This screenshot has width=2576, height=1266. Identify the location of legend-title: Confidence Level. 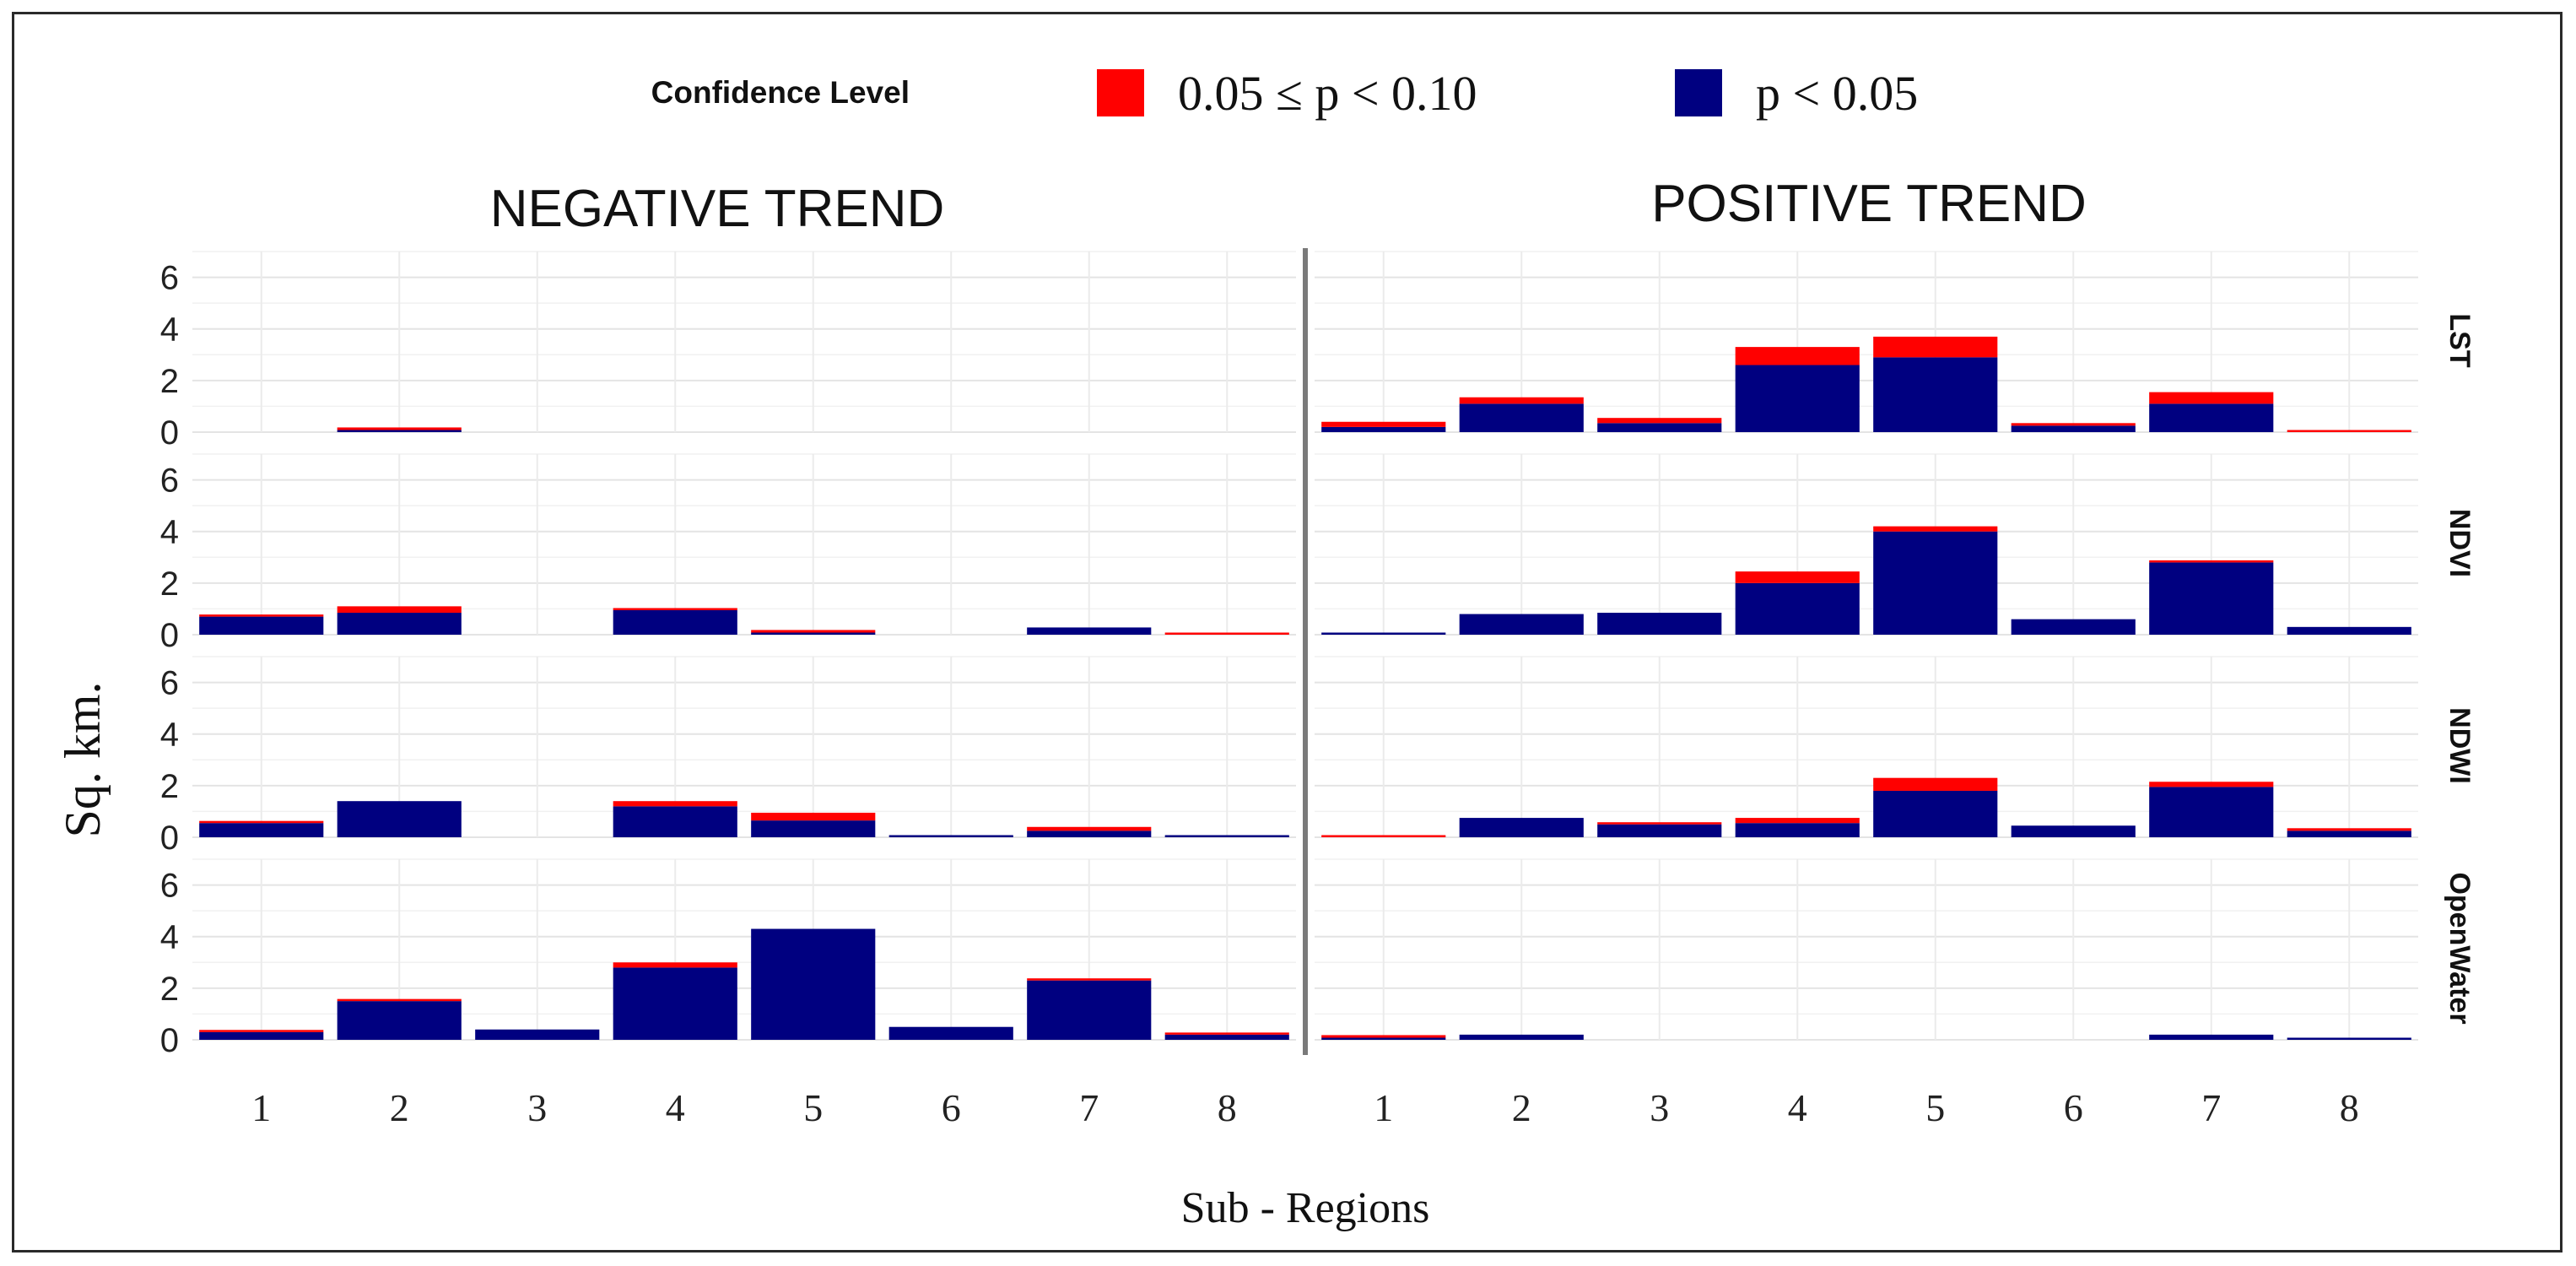
(780, 92).